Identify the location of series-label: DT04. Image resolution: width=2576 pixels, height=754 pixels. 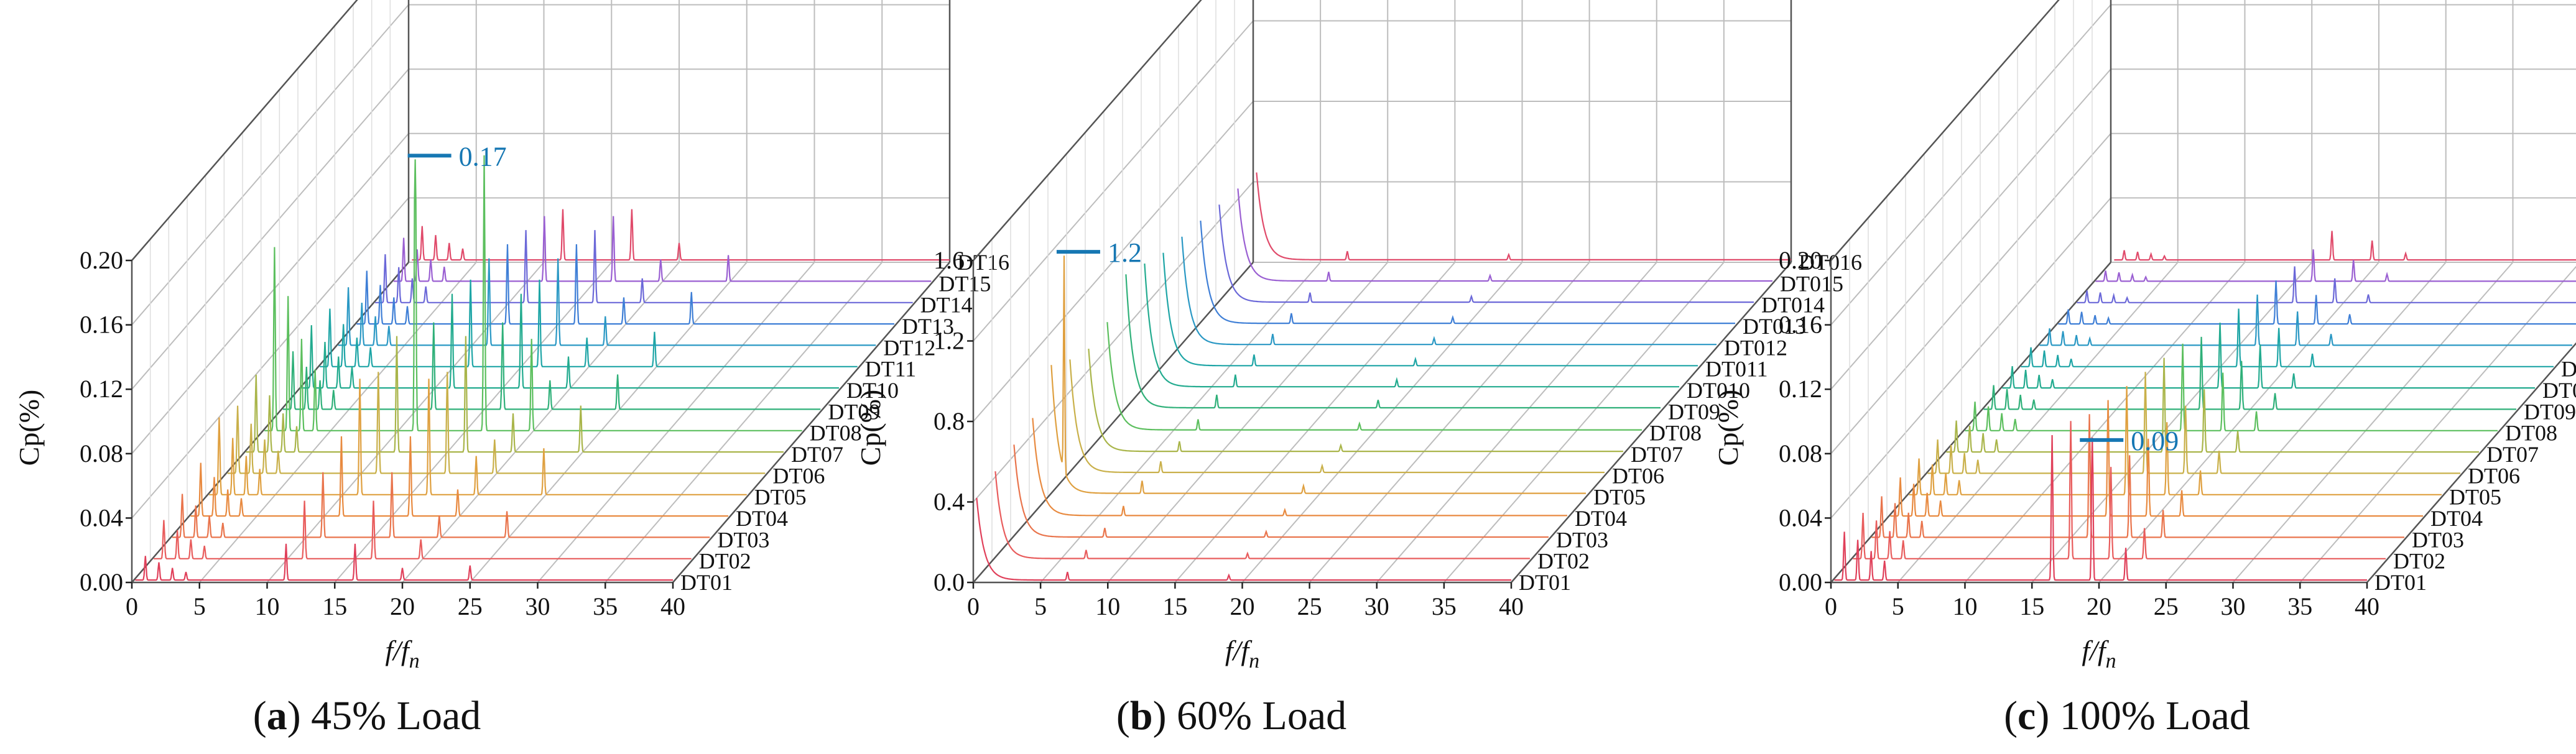
(1601, 519).